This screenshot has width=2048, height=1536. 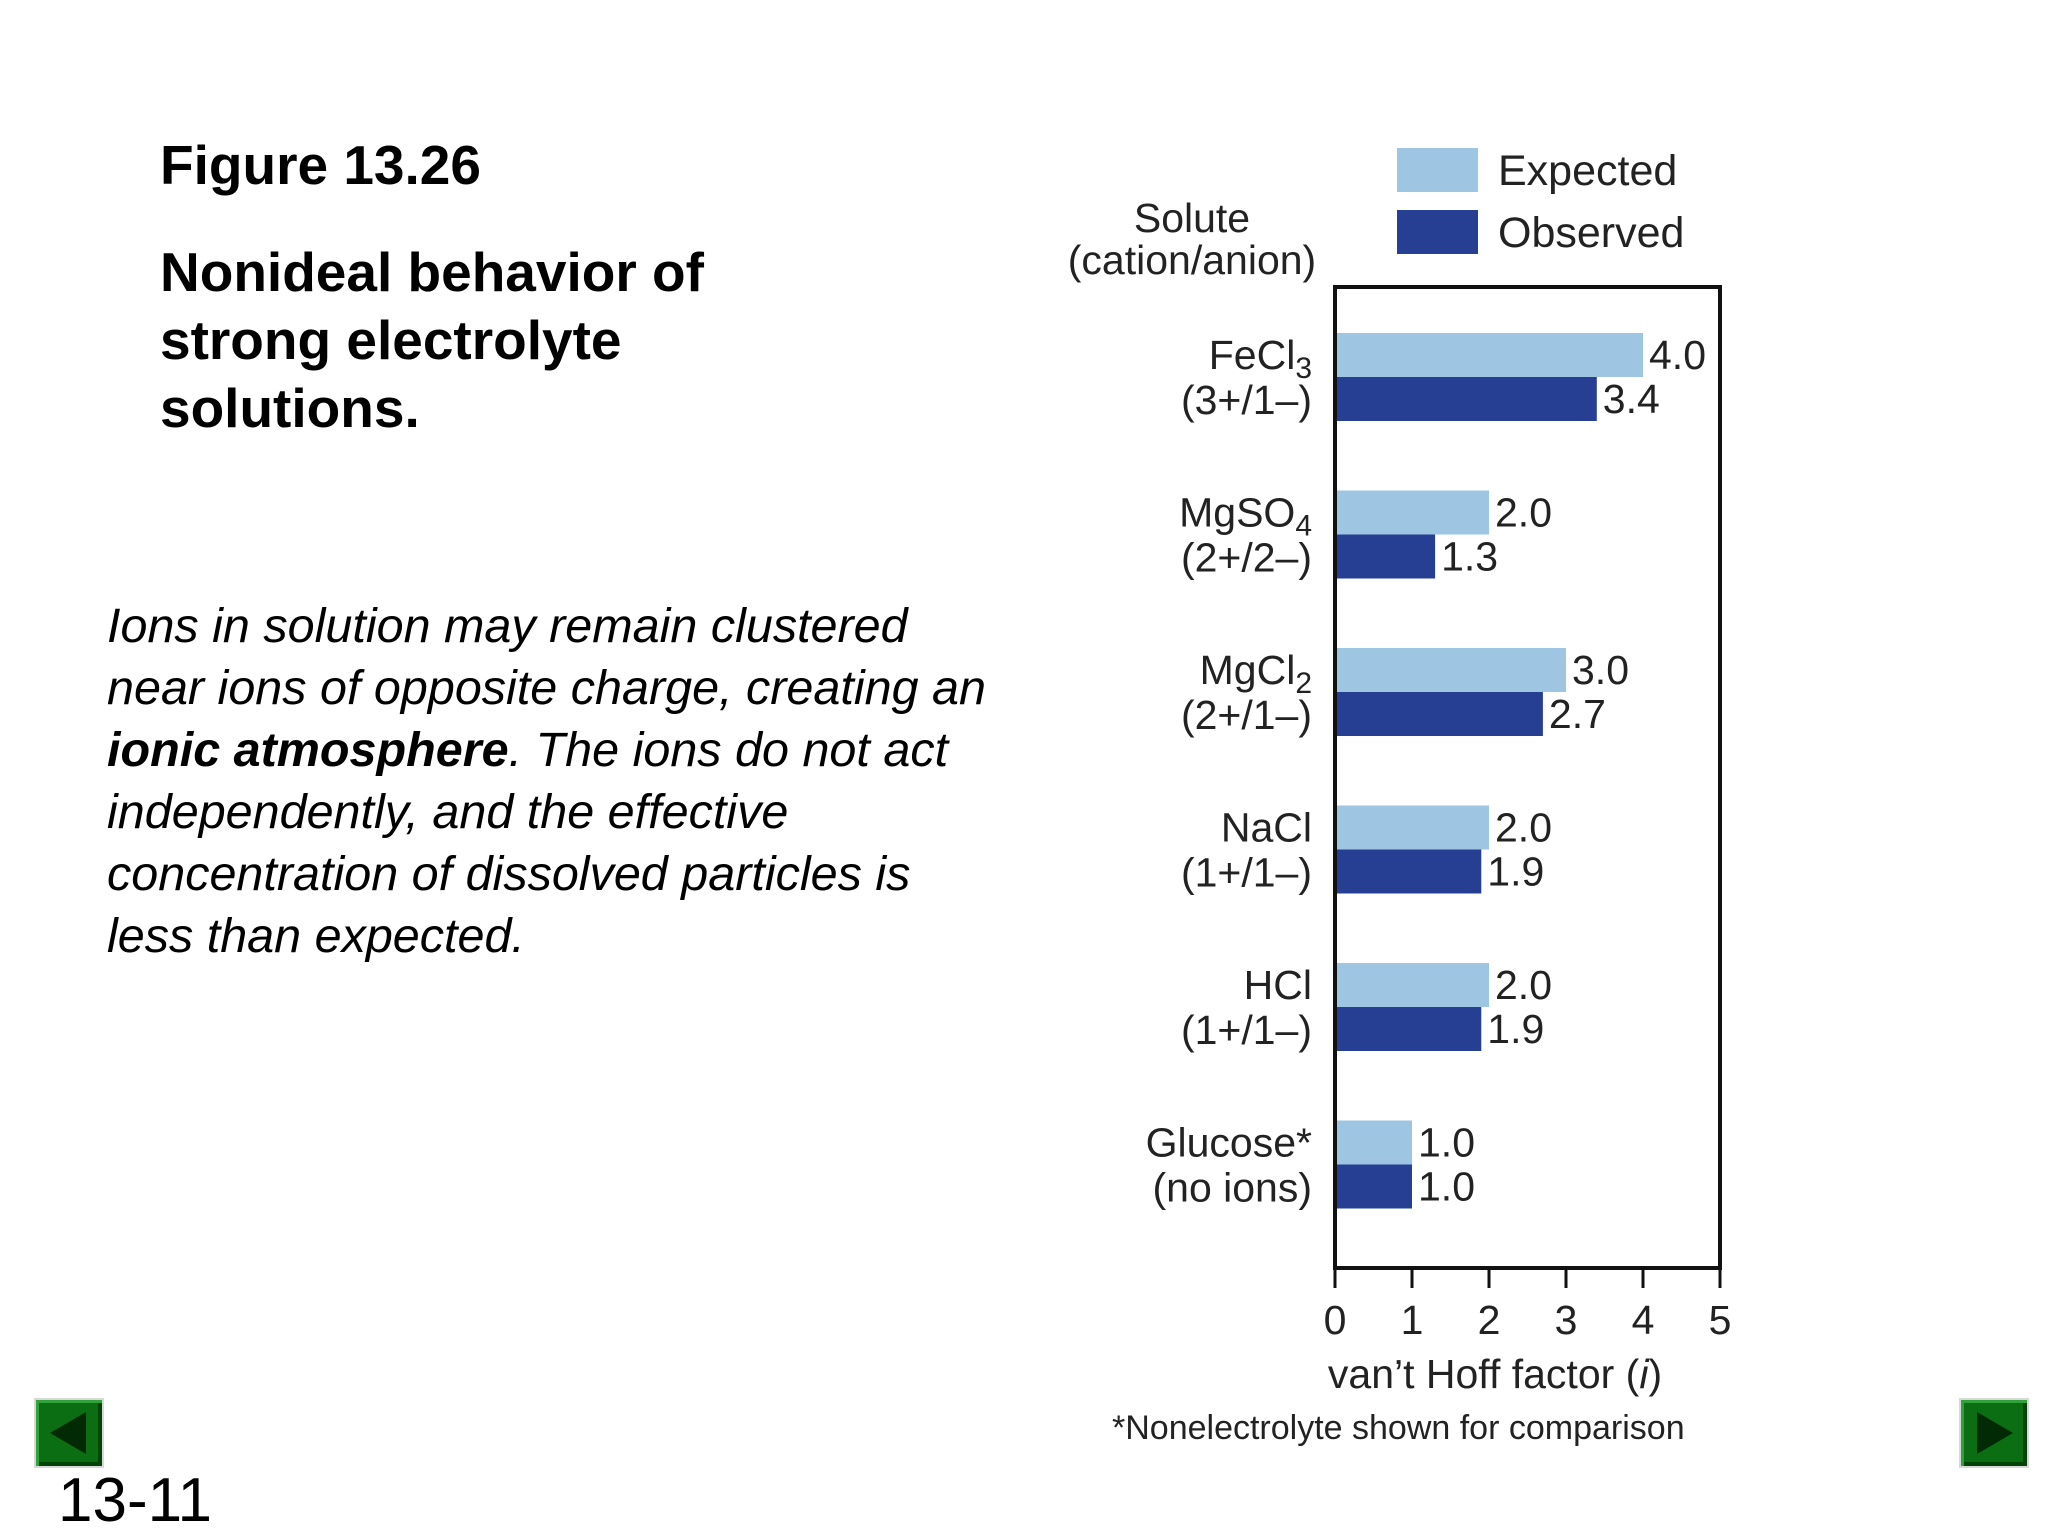 What do you see at coordinates (1192, 260) in the screenshot?
I see `category-header-line: (cation/anion)` at bounding box center [1192, 260].